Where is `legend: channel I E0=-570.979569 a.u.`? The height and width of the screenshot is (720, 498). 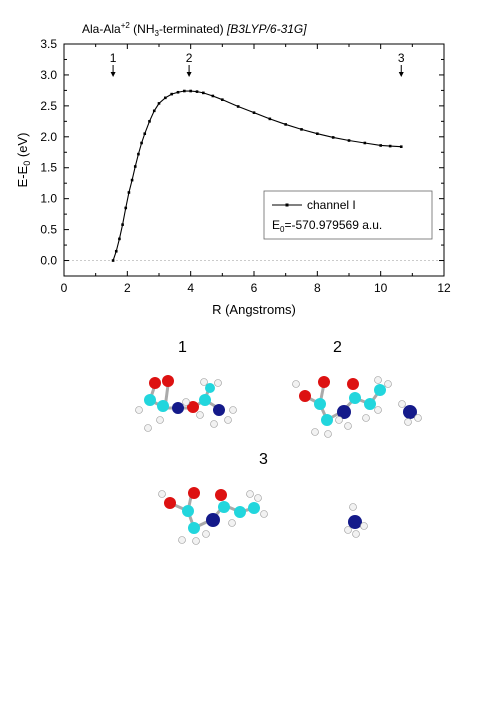
legend: channel I E0=-570.979569 a.u. is located at coordinates (348, 215).